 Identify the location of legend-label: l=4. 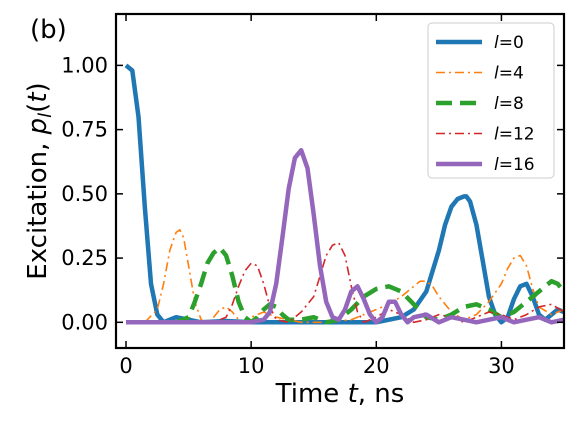
(509, 74).